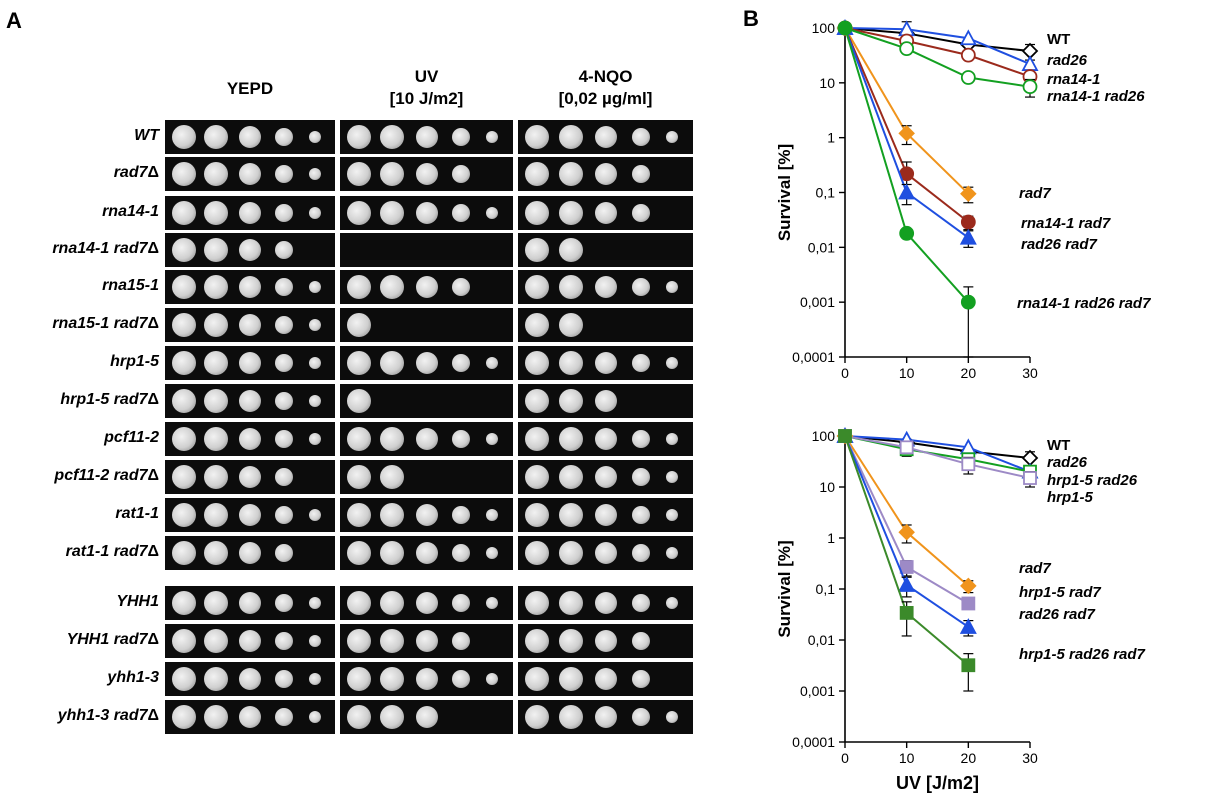  I want to click on panel-a-label: A, so click(14, 20).